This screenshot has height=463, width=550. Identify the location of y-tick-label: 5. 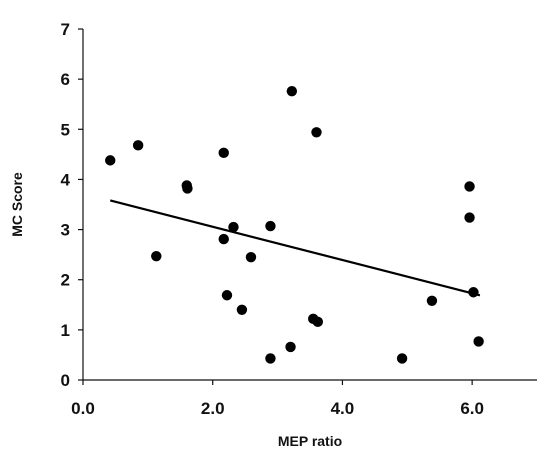
(65, 129).